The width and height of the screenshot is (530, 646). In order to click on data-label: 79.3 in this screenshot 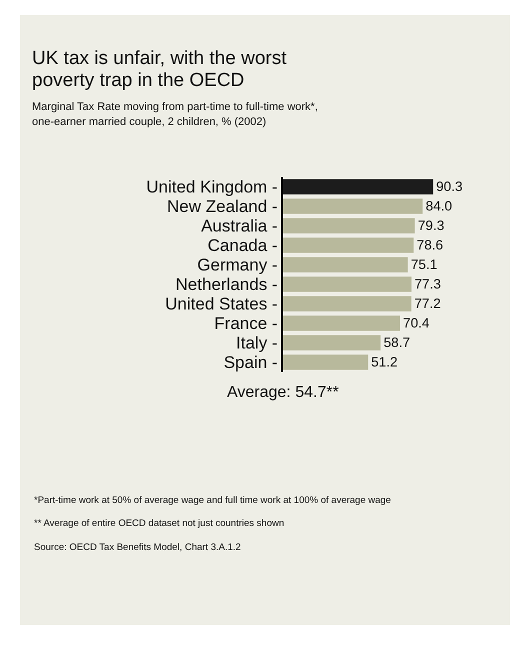, I will do `click(431, 226)`.